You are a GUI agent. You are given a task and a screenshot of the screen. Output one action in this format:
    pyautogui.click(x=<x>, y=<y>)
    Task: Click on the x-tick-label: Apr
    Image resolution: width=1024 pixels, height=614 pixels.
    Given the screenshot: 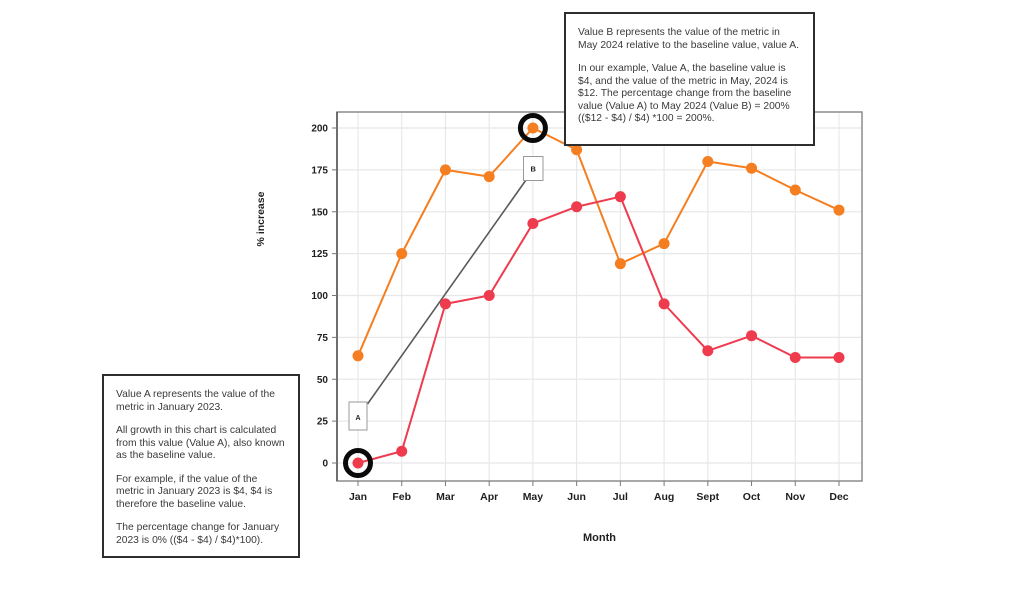 What is the action you would take?
    pyautogui.click(x=489, y=497)
    